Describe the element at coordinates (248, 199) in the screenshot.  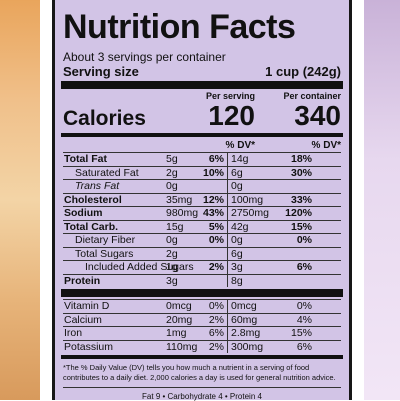
I see `amount-container: 100mg` at that location.